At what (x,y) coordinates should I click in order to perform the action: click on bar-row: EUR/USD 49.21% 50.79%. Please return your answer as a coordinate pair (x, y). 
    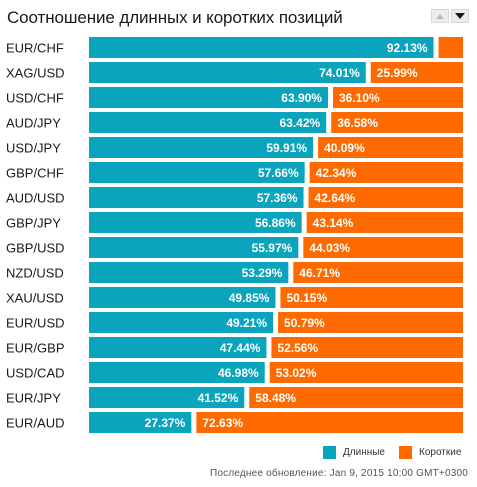
    Looking at the image, I should click on (234, 322).